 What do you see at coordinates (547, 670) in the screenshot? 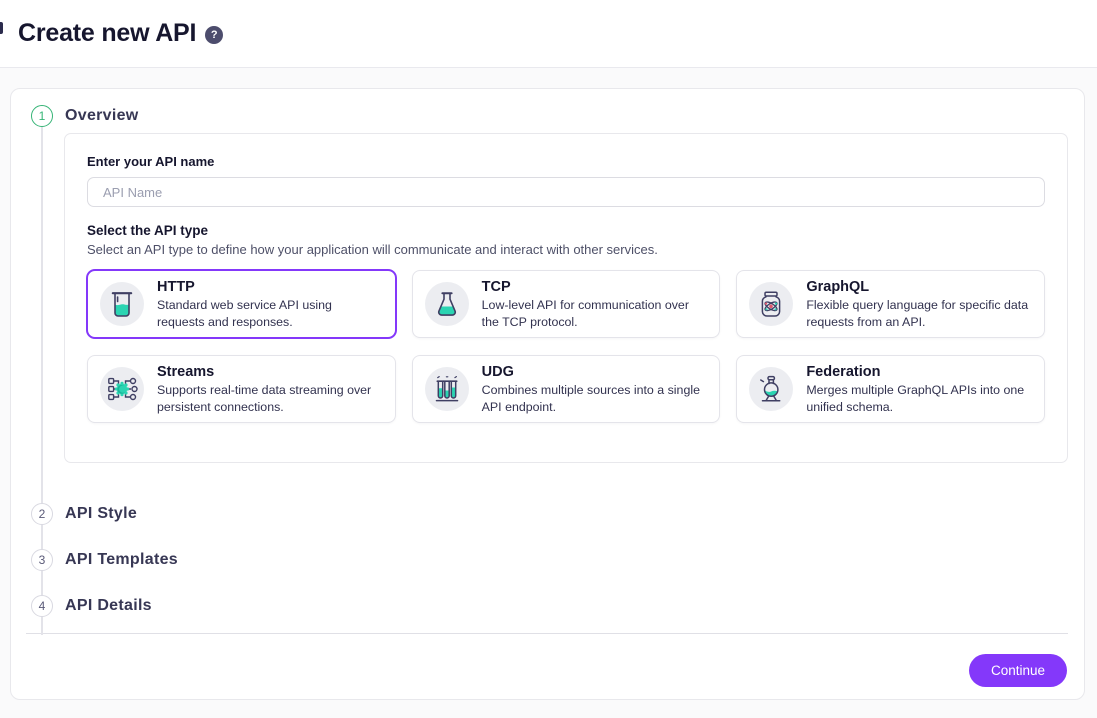
I see `panel-footer: Continue` at bounding box center [547, 670].